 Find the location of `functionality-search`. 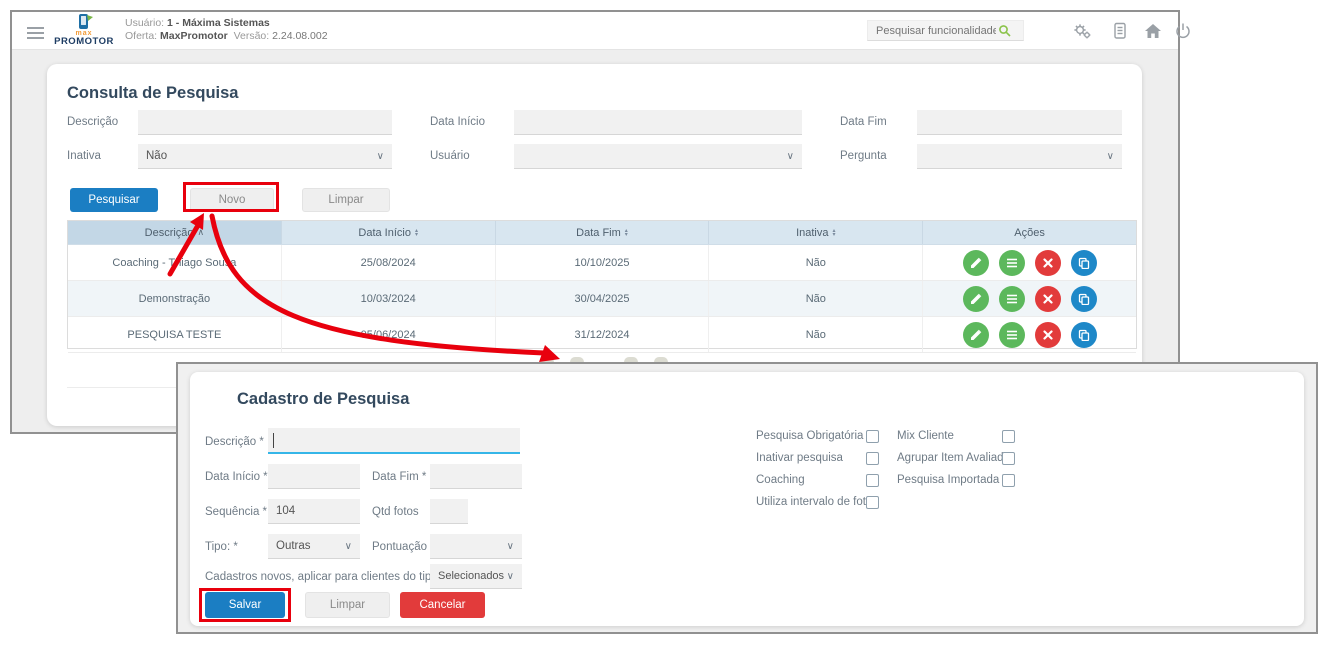

functionality-search is located at coordinates (945, 30).